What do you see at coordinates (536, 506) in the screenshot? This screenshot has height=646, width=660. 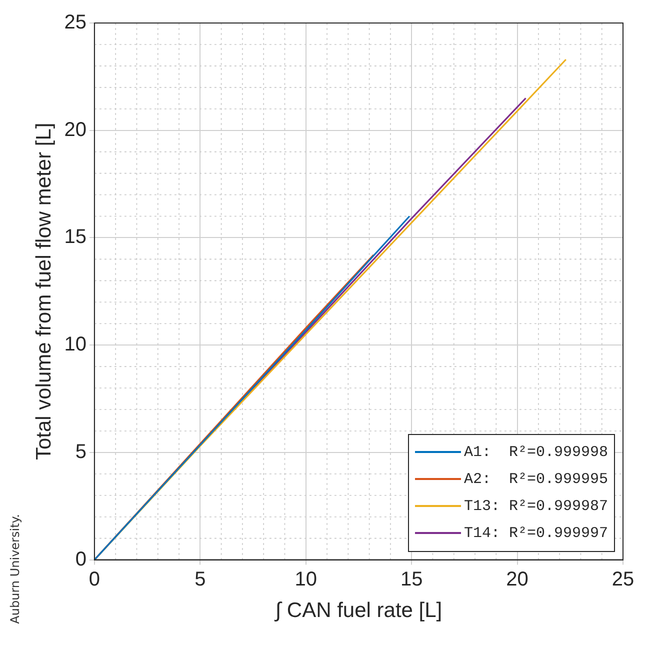 I see `legend-label: T13: R²=0.999987` at bounding box center [536, 506].